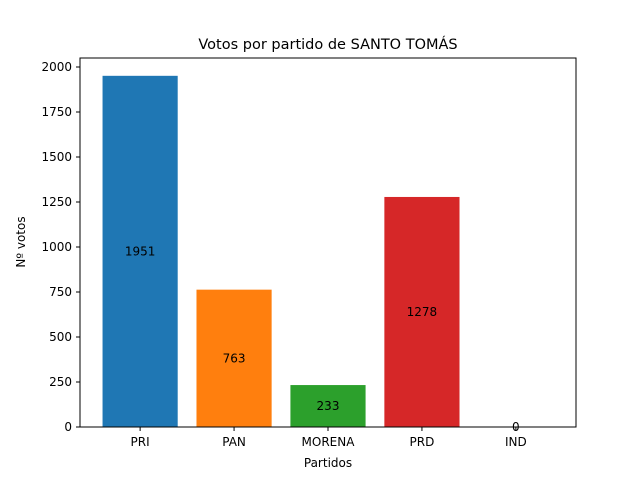 This screenshot has height=480, width=640. I want to click on y-axis: 0 250 500 750 1000 1250 1500 1750 2000, so click(60, 247).